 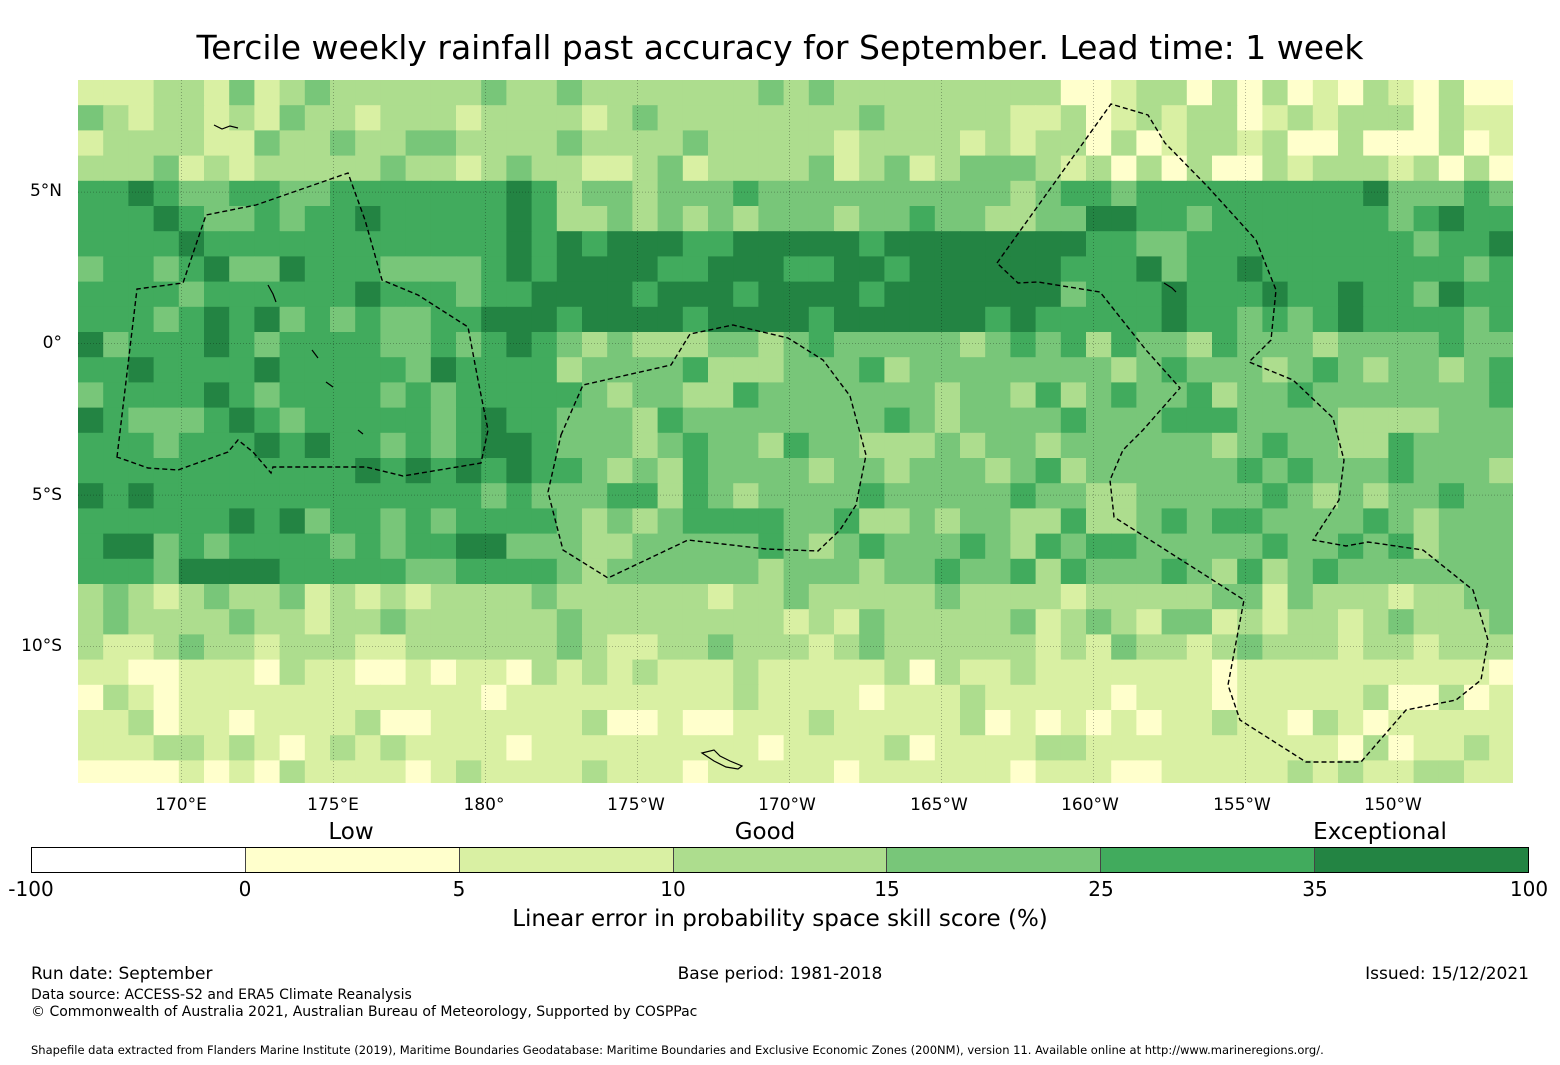 I want to click on lon-label-175e: 175°E, so click(x=333, y=805).